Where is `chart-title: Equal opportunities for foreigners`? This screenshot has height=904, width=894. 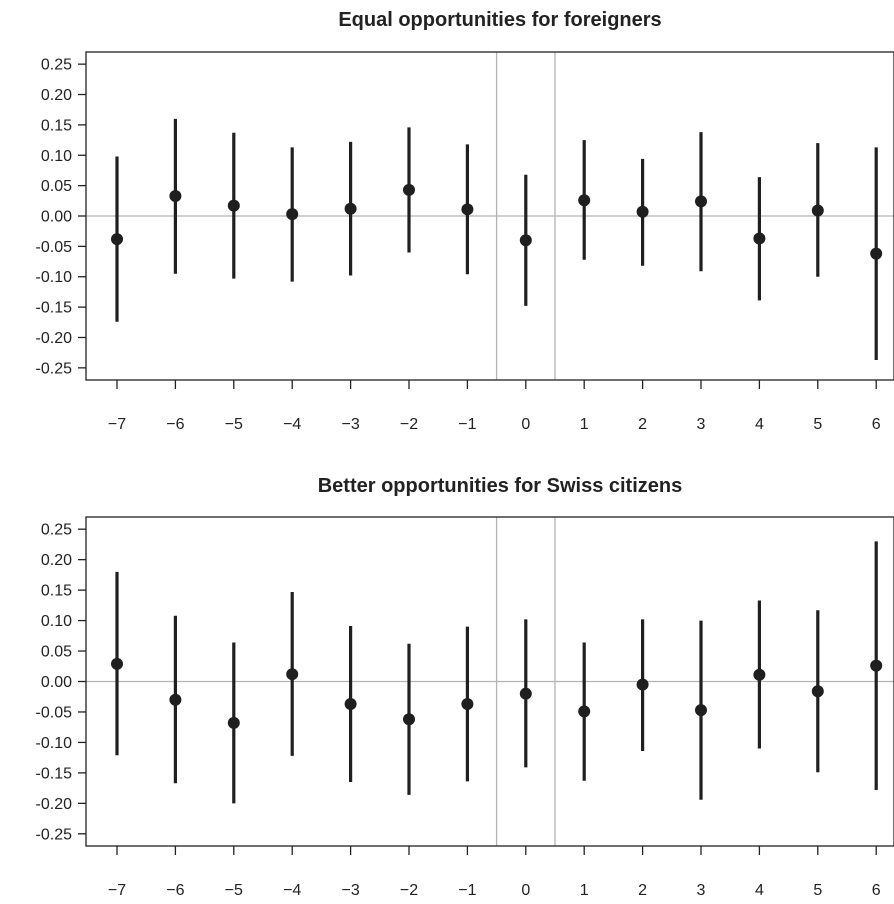
chart-title: Equal opportunities for foreigners is located at coordinates (499, 20).